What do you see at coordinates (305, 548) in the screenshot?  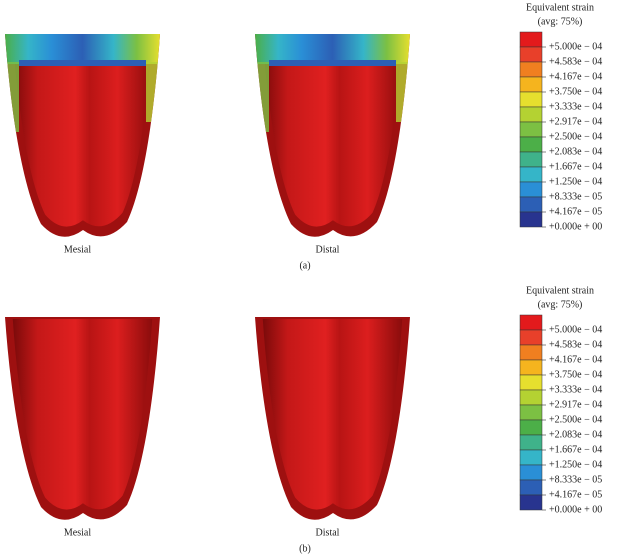 I see `panel-label: (b)` at bounding box center [305, 548].